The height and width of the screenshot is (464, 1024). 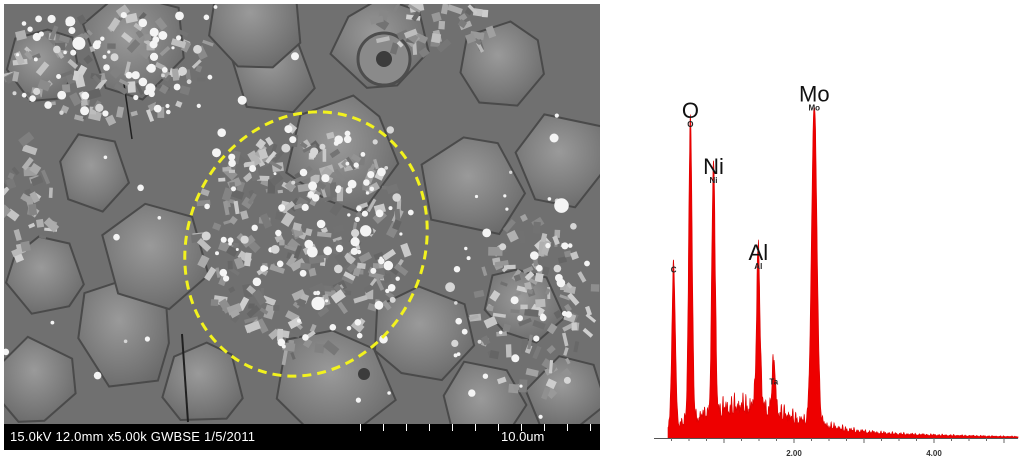 I want to click on peak-small-label-ni: Ni, so click(x=714, y=180).